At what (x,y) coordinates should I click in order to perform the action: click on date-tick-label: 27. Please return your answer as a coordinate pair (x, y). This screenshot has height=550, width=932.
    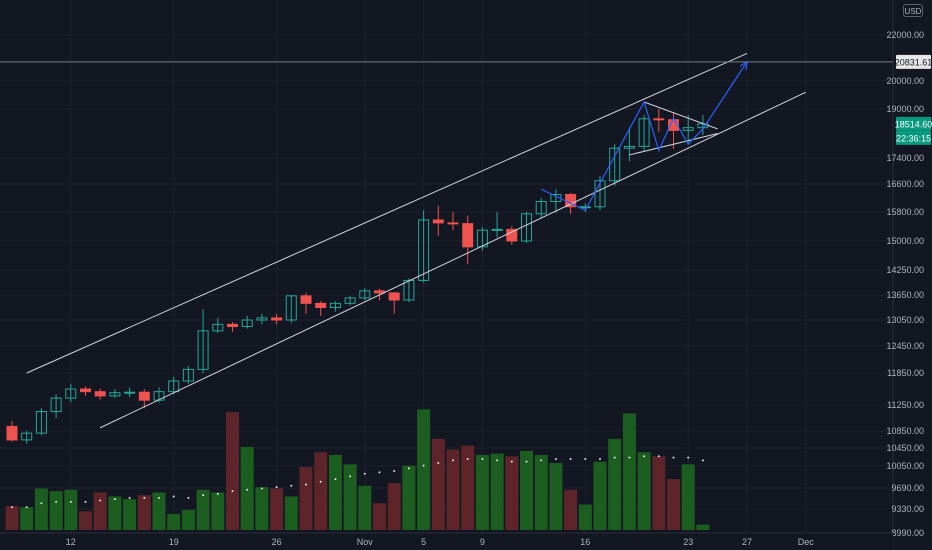
    Looking at the image, I should click on (747, 542).